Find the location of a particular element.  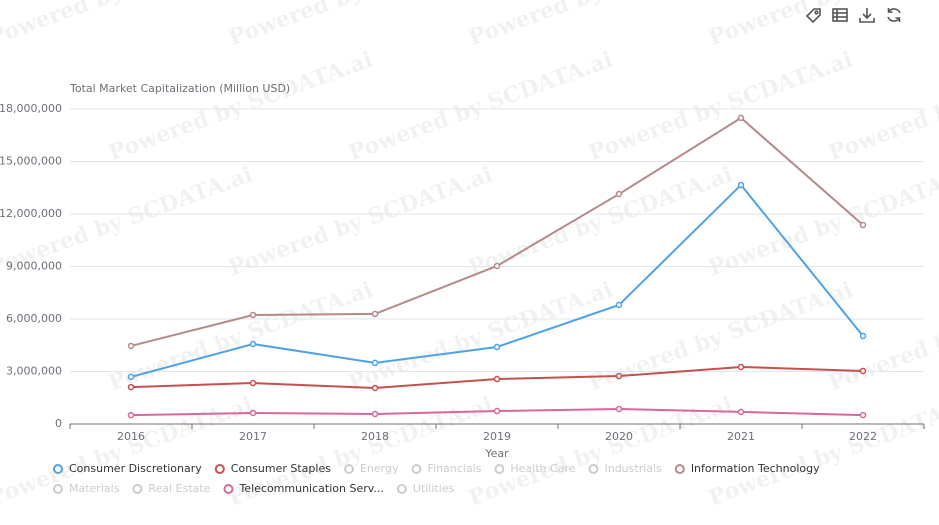

legend-label: Information Technology is located at coordinates (755, 468).